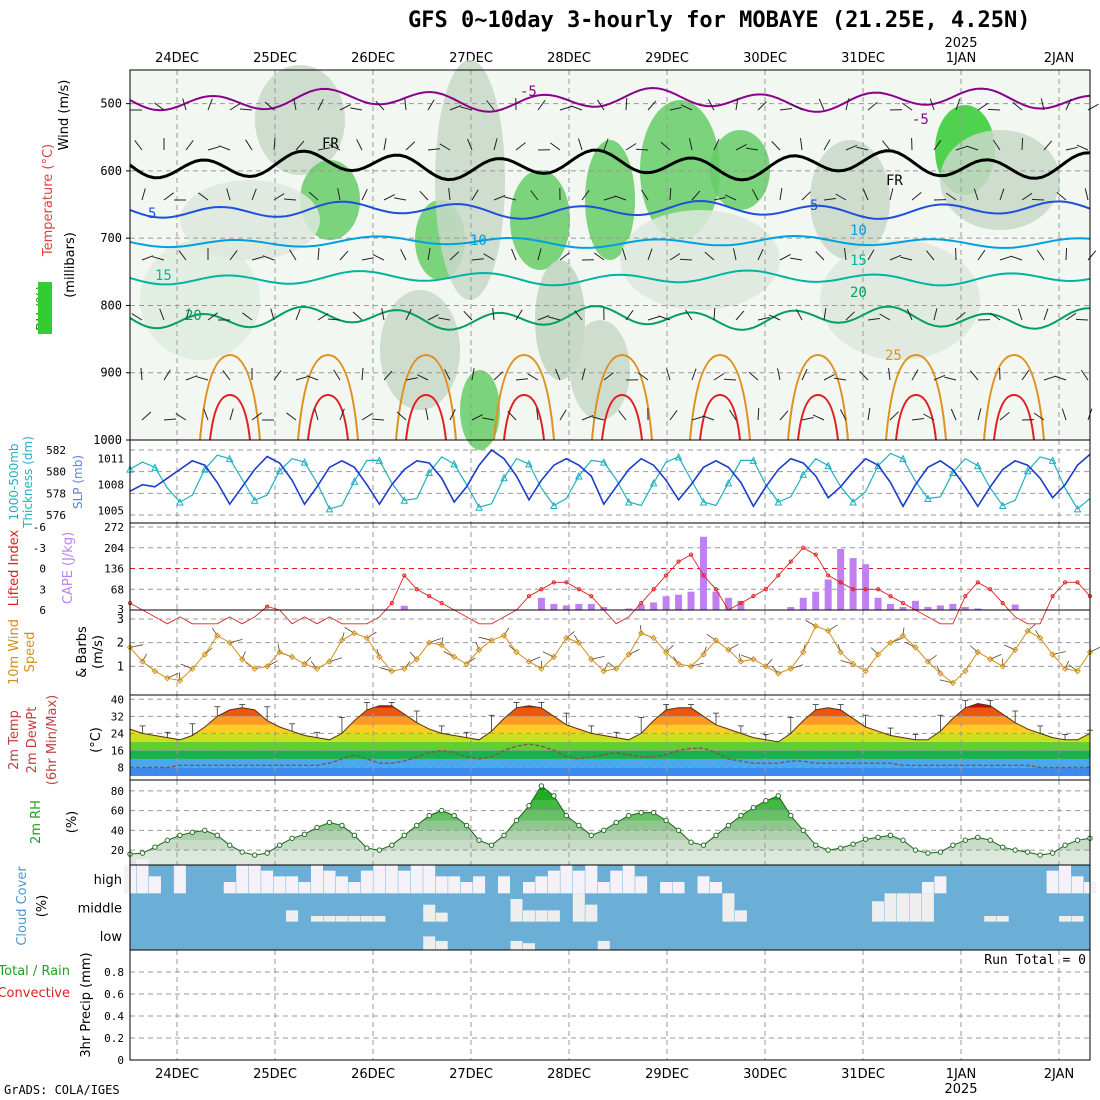 This screenshot has width=1100, height=1100. I want to click on cloud-panel, so click(610, 904).